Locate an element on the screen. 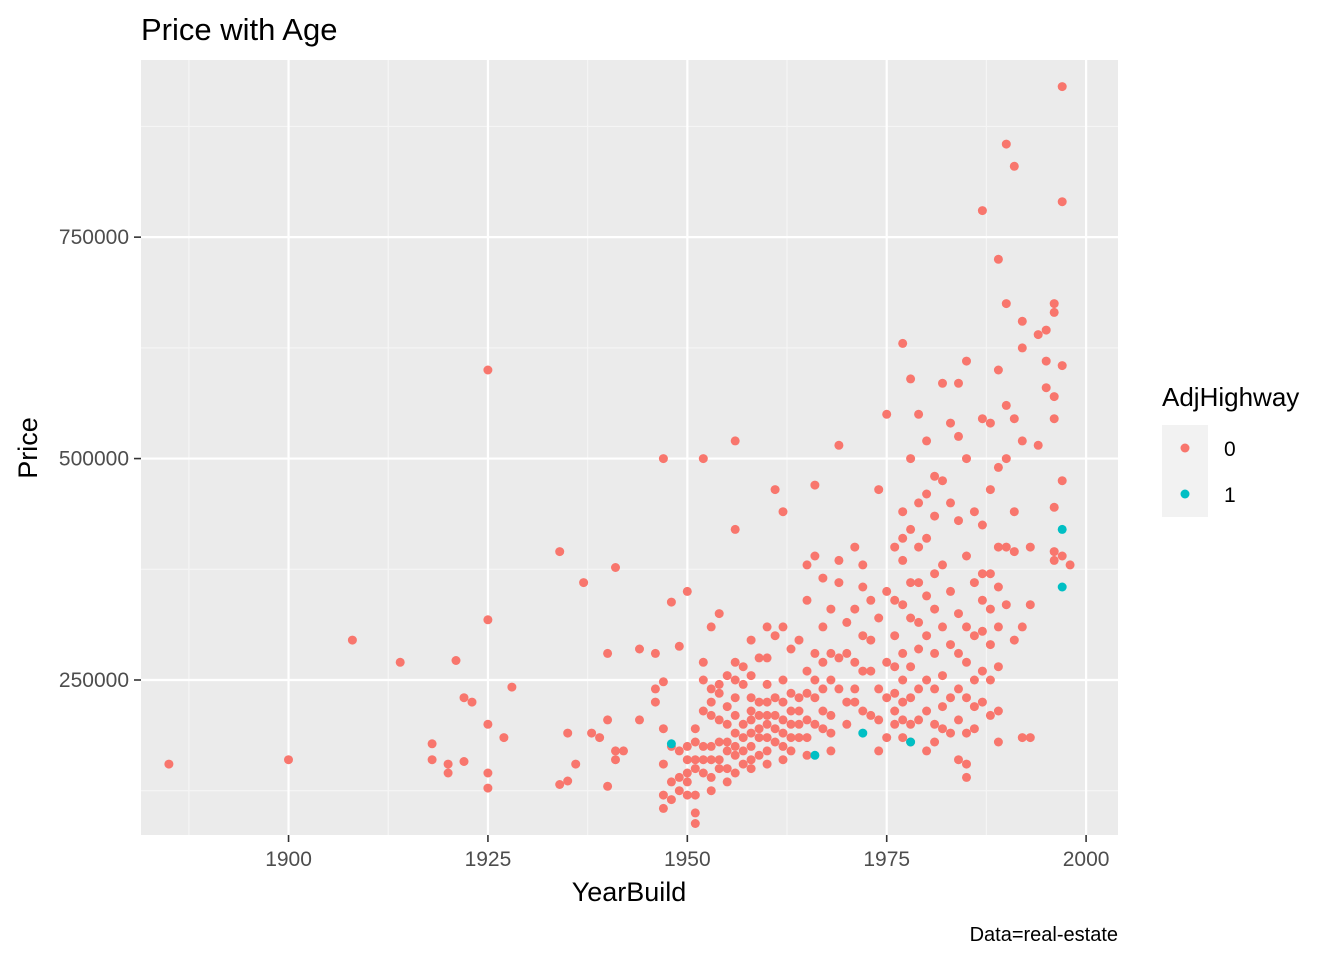  legend-label: 1 is located at coordinates (1230, 495).